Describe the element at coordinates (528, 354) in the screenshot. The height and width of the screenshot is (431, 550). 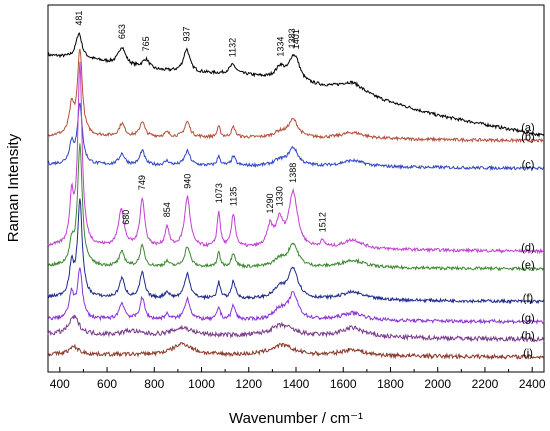
I see `curve-label-8: (i)` at that location.